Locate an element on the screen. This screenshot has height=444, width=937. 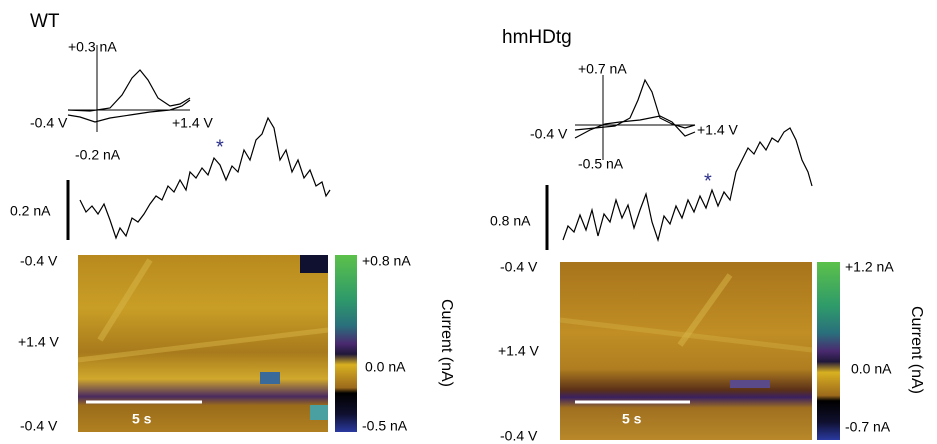
cv-label: -0.2 nA is located at coordinates (98, 155).